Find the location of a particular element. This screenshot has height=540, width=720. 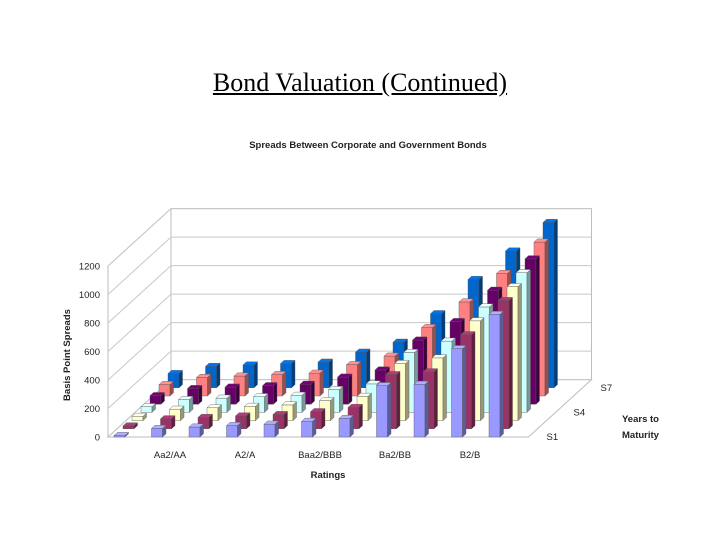

y-tick-label: 800 is located at coordinates (92, 324).